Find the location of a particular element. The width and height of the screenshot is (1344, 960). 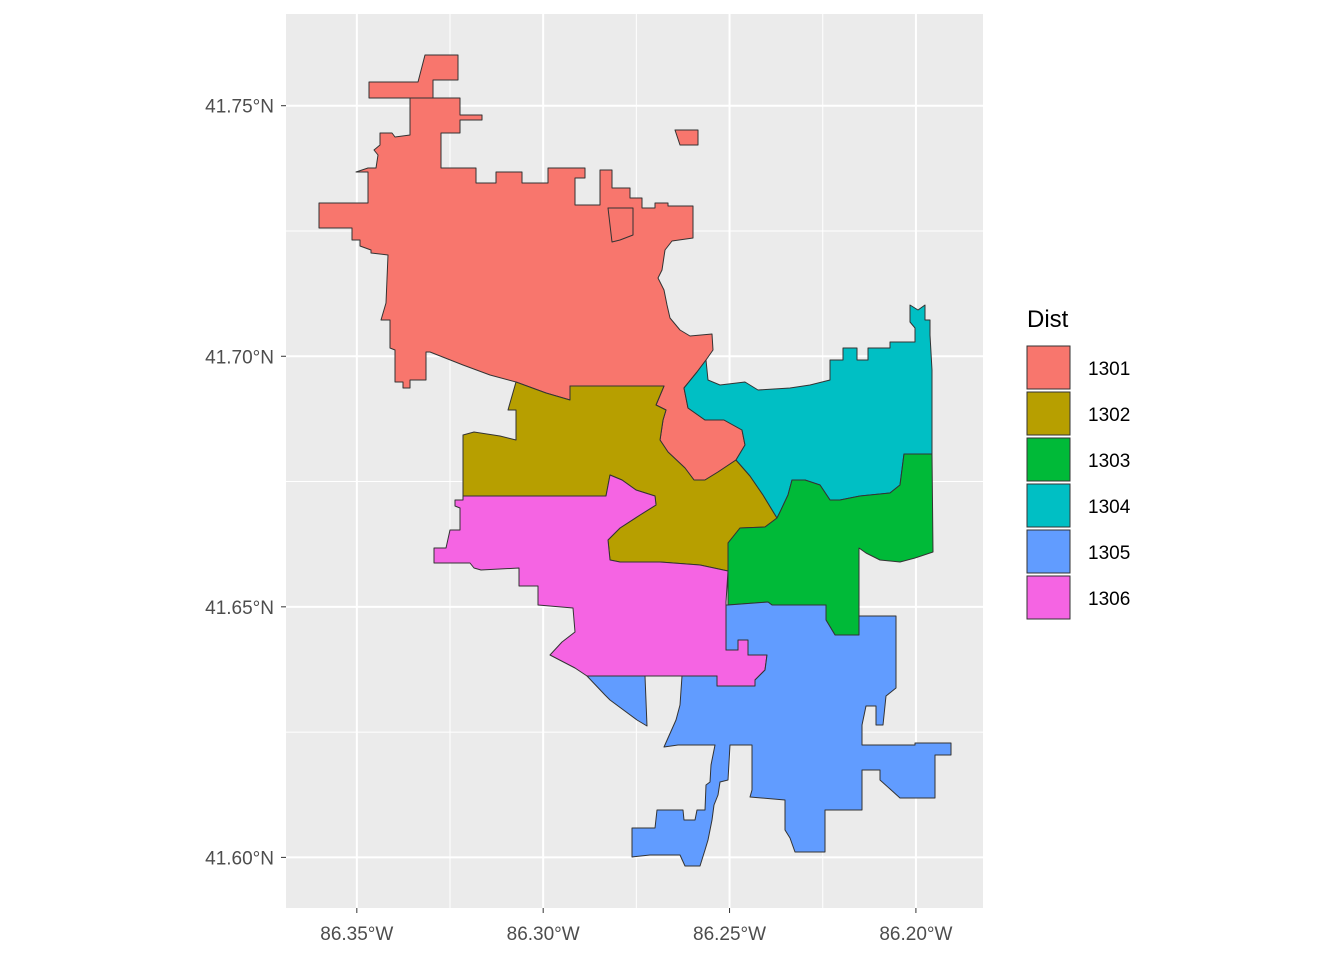

legend-title: Dist is located at coordinates (1048, 319).